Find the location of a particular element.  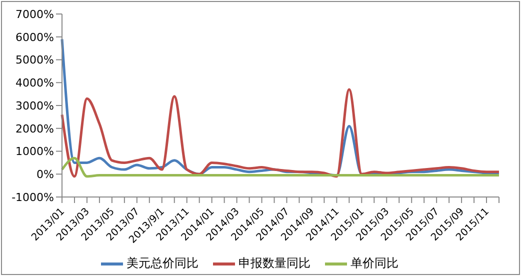

y-tick-label: 2000% is located at coordinates (35, 129).